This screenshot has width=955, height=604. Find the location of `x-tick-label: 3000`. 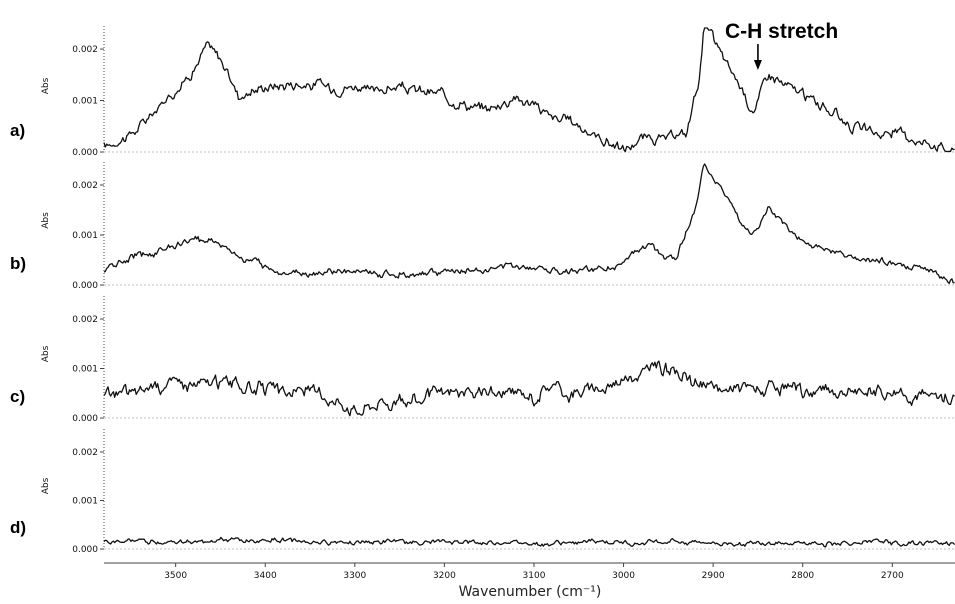

x-tick-label: 3000 is located at coordinates (623, 576).